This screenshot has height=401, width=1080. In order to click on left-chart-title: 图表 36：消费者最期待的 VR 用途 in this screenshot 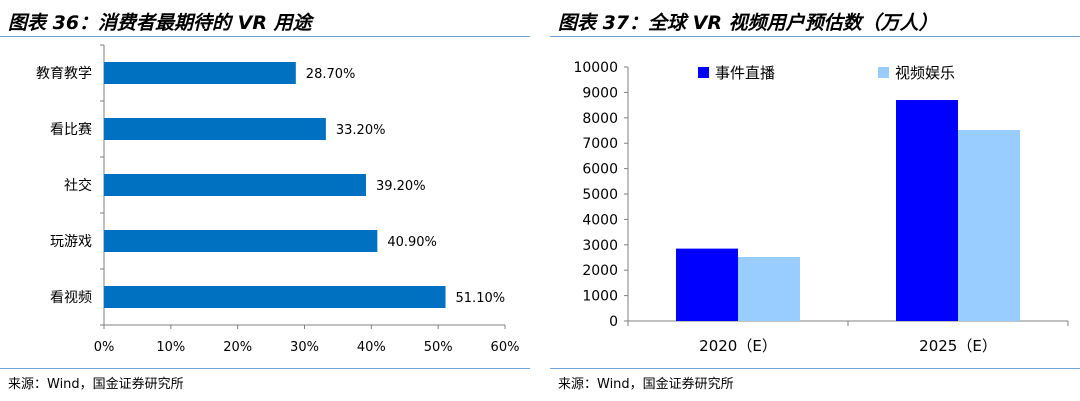, I will do `click(160, 23)`.